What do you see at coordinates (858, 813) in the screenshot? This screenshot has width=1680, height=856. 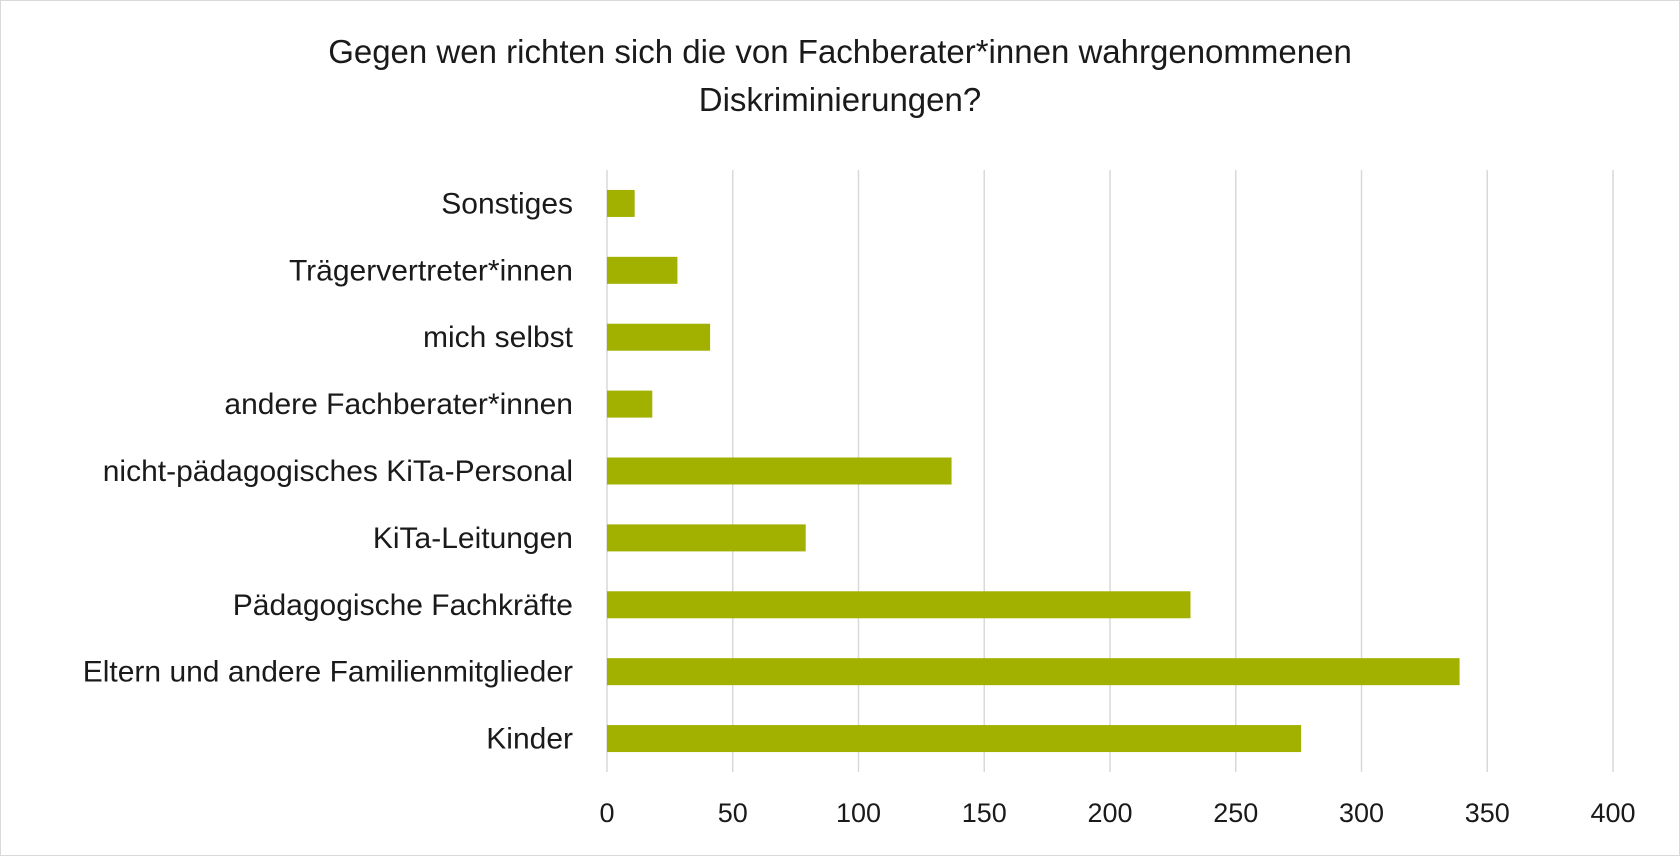 I see `x-tick-label: 100` at bounding box center [858, 813].